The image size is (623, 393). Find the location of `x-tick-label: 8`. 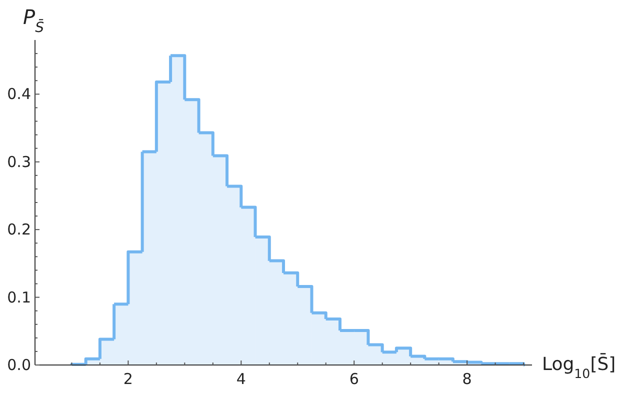

x-tick-label: 8 is located at coordinates (467, 379).